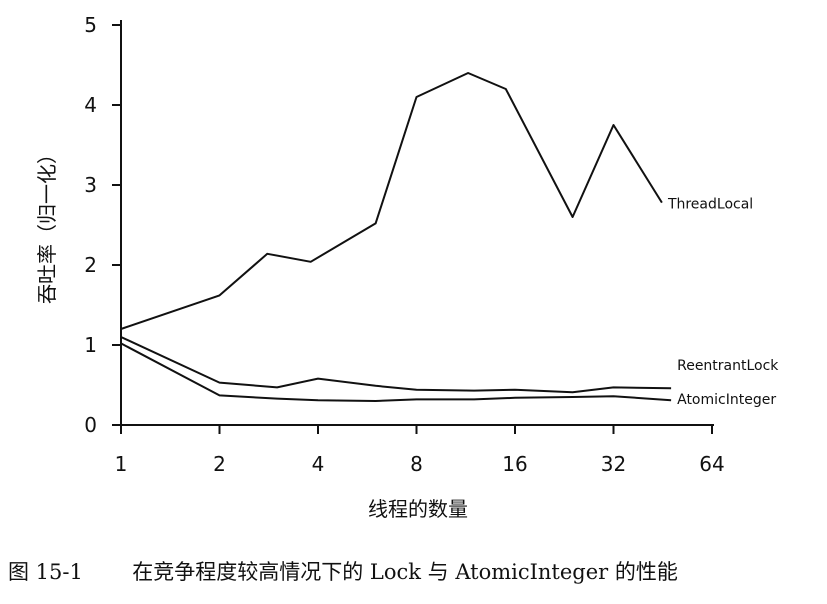 This screenshot has width=827, height=604. Describe the element at coordinates (728, 366) in the screenshot. I see `label-reentrantlock: ReentrantLock` at that location.